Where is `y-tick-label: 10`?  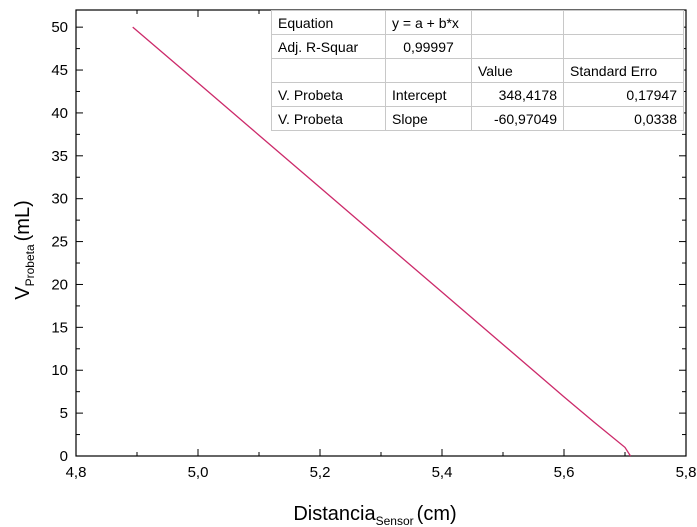
y-tick-label: 10 is located at coordinates (59, 370).